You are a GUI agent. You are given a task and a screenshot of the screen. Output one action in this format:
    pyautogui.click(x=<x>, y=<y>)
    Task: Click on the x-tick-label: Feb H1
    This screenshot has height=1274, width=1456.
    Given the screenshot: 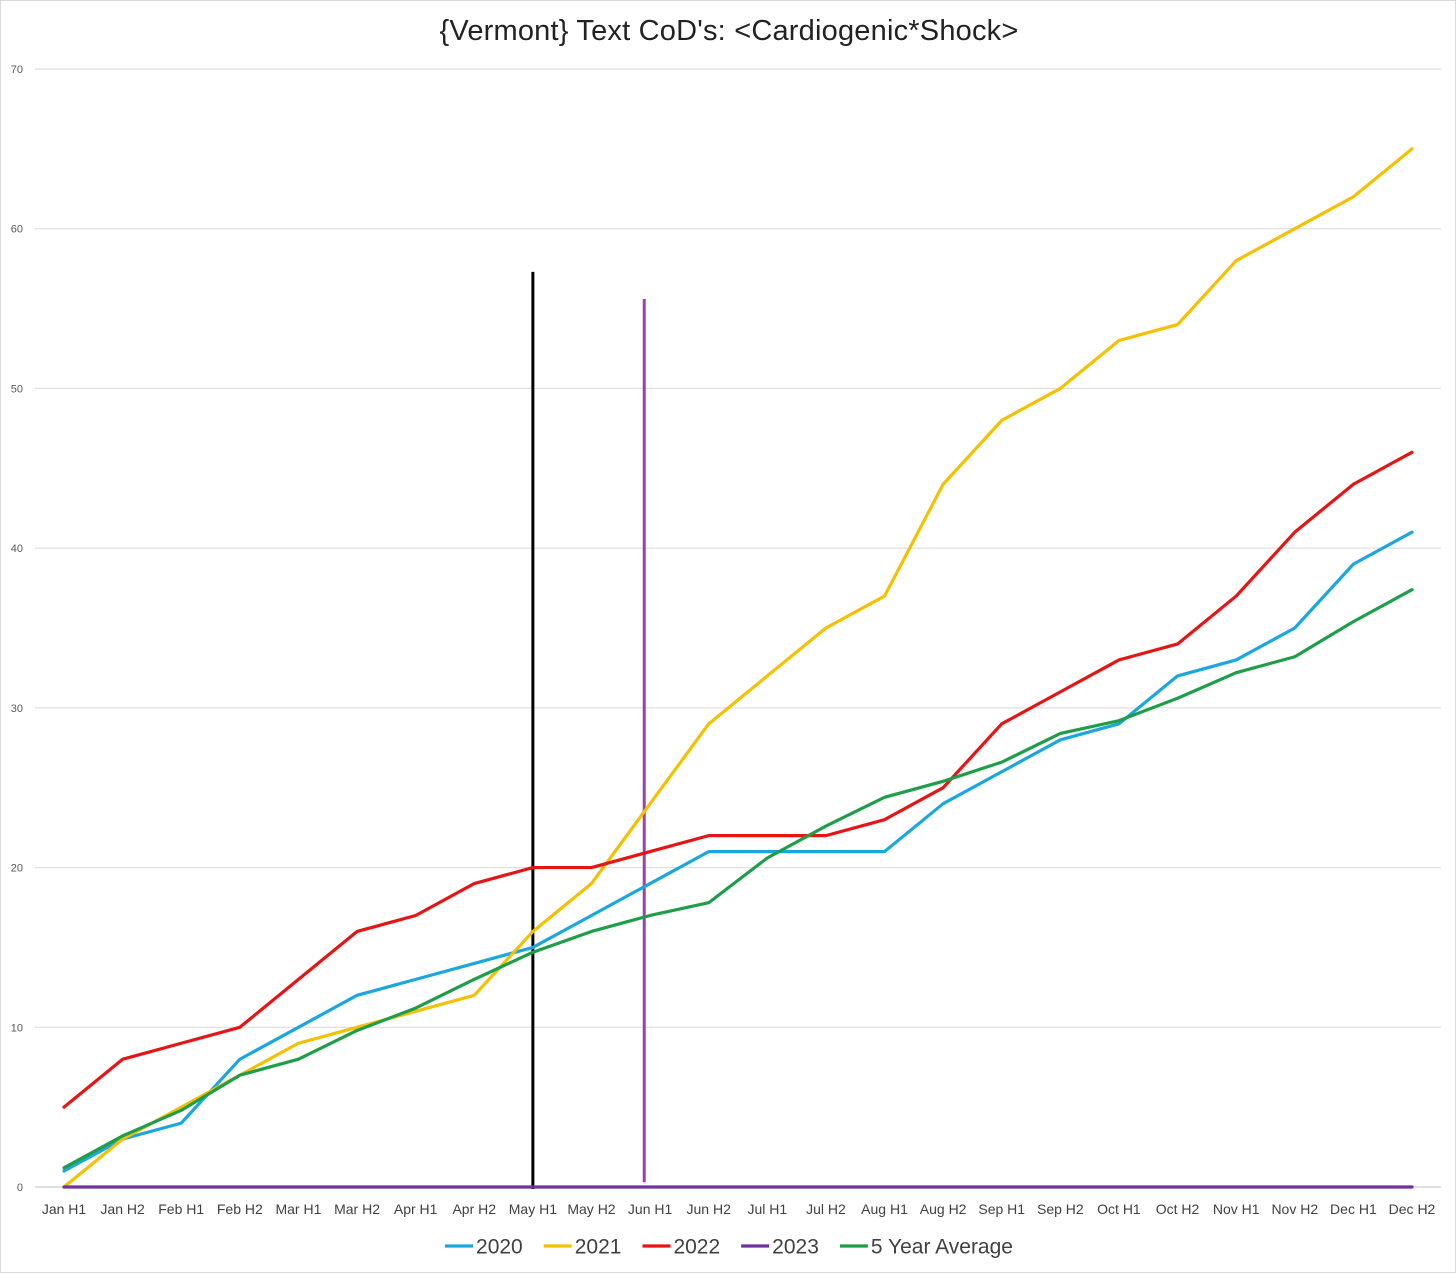 What is the action you would take?
    pyautogui.click(x=181, y=1209)
    